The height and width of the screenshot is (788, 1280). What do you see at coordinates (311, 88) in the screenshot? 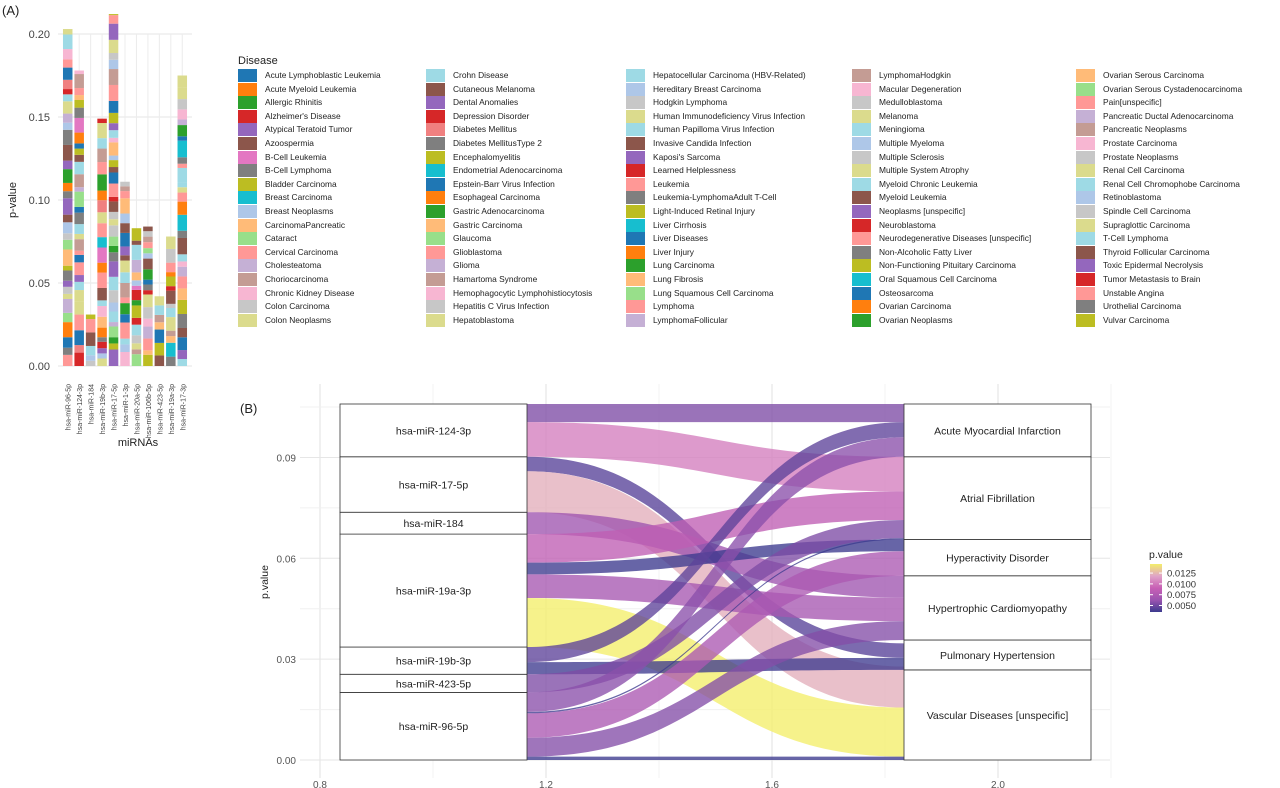
I see `legend-label: Acute Myeloid Leukemia` at bounding box center [311, 88].